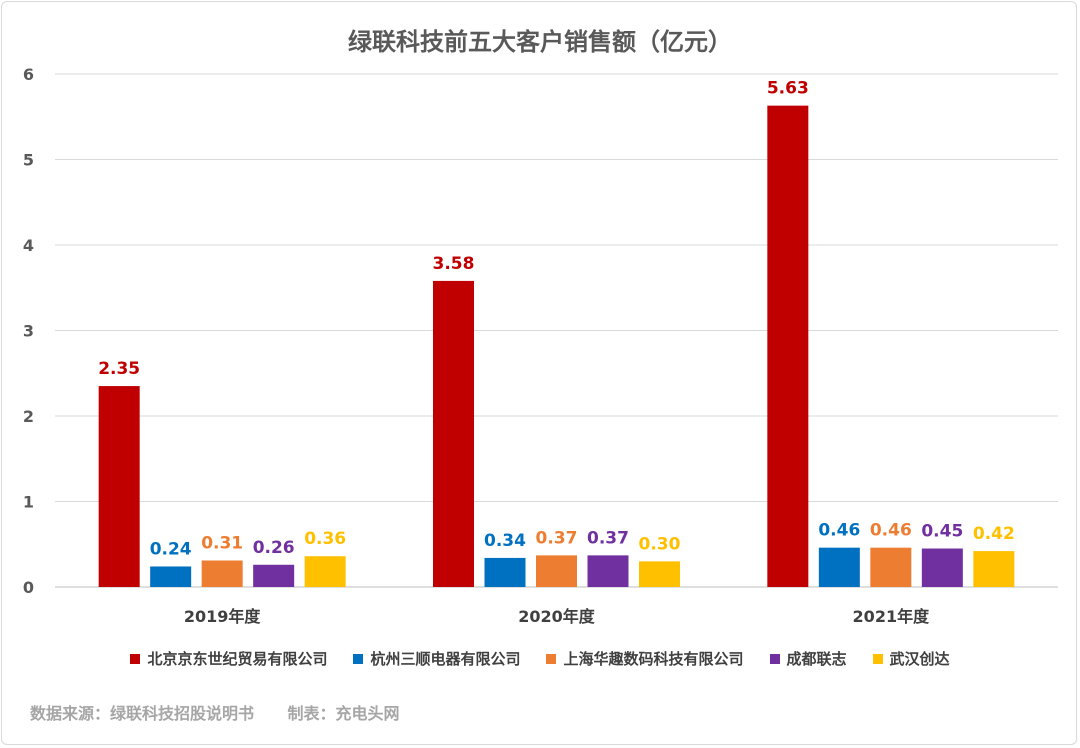 The width and height of the screenshot is (1080, 748). I want to click on legend-item: 上海华趣数码科技有限公司, so click(645, 658).